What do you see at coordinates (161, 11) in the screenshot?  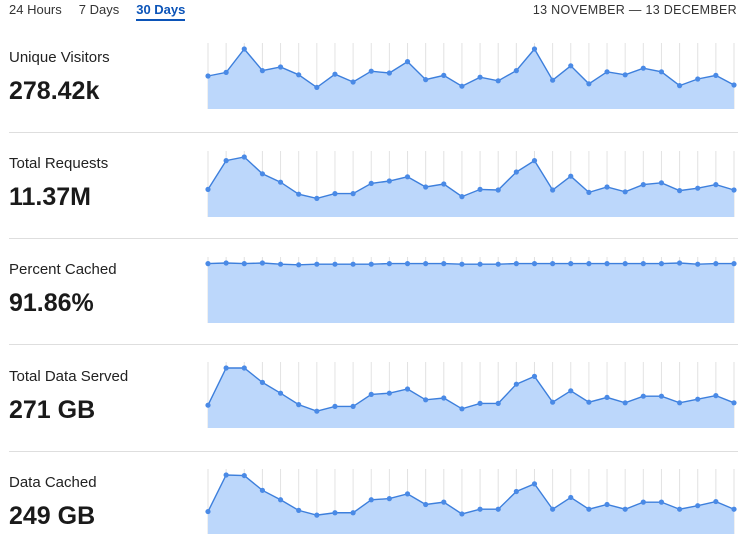 I see `tab-30-days: 30 Days` at bounding box center [161, 11].